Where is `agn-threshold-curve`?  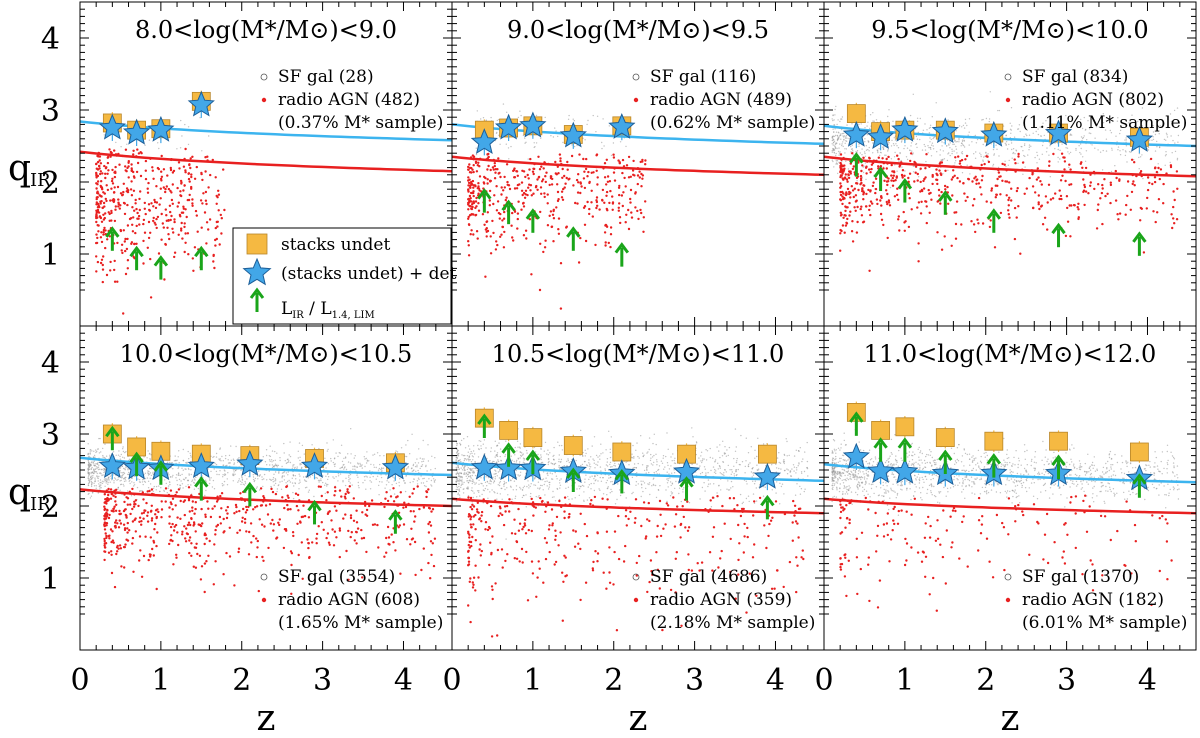 agn-threshold-curve is located at coordinates (266, 161).